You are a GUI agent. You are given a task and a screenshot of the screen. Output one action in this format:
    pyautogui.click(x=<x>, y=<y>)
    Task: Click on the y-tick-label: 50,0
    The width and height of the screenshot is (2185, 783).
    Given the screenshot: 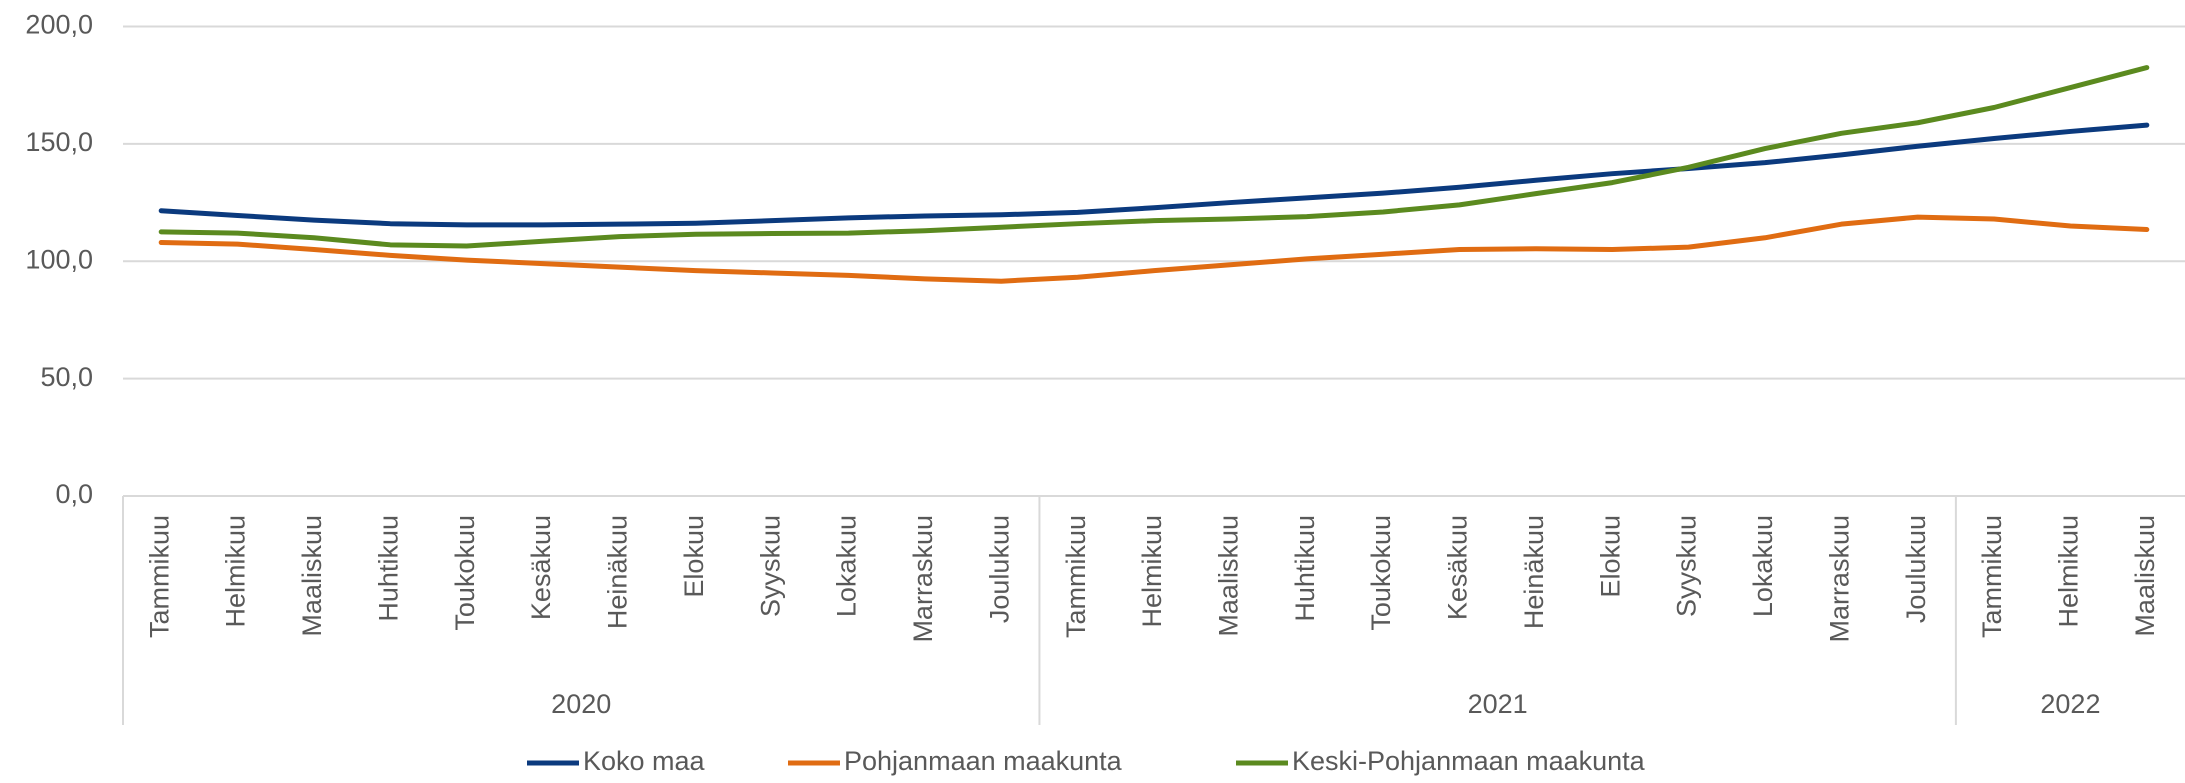 What is the action you would take?
    pyautogui.click(x=66, y=377)
    